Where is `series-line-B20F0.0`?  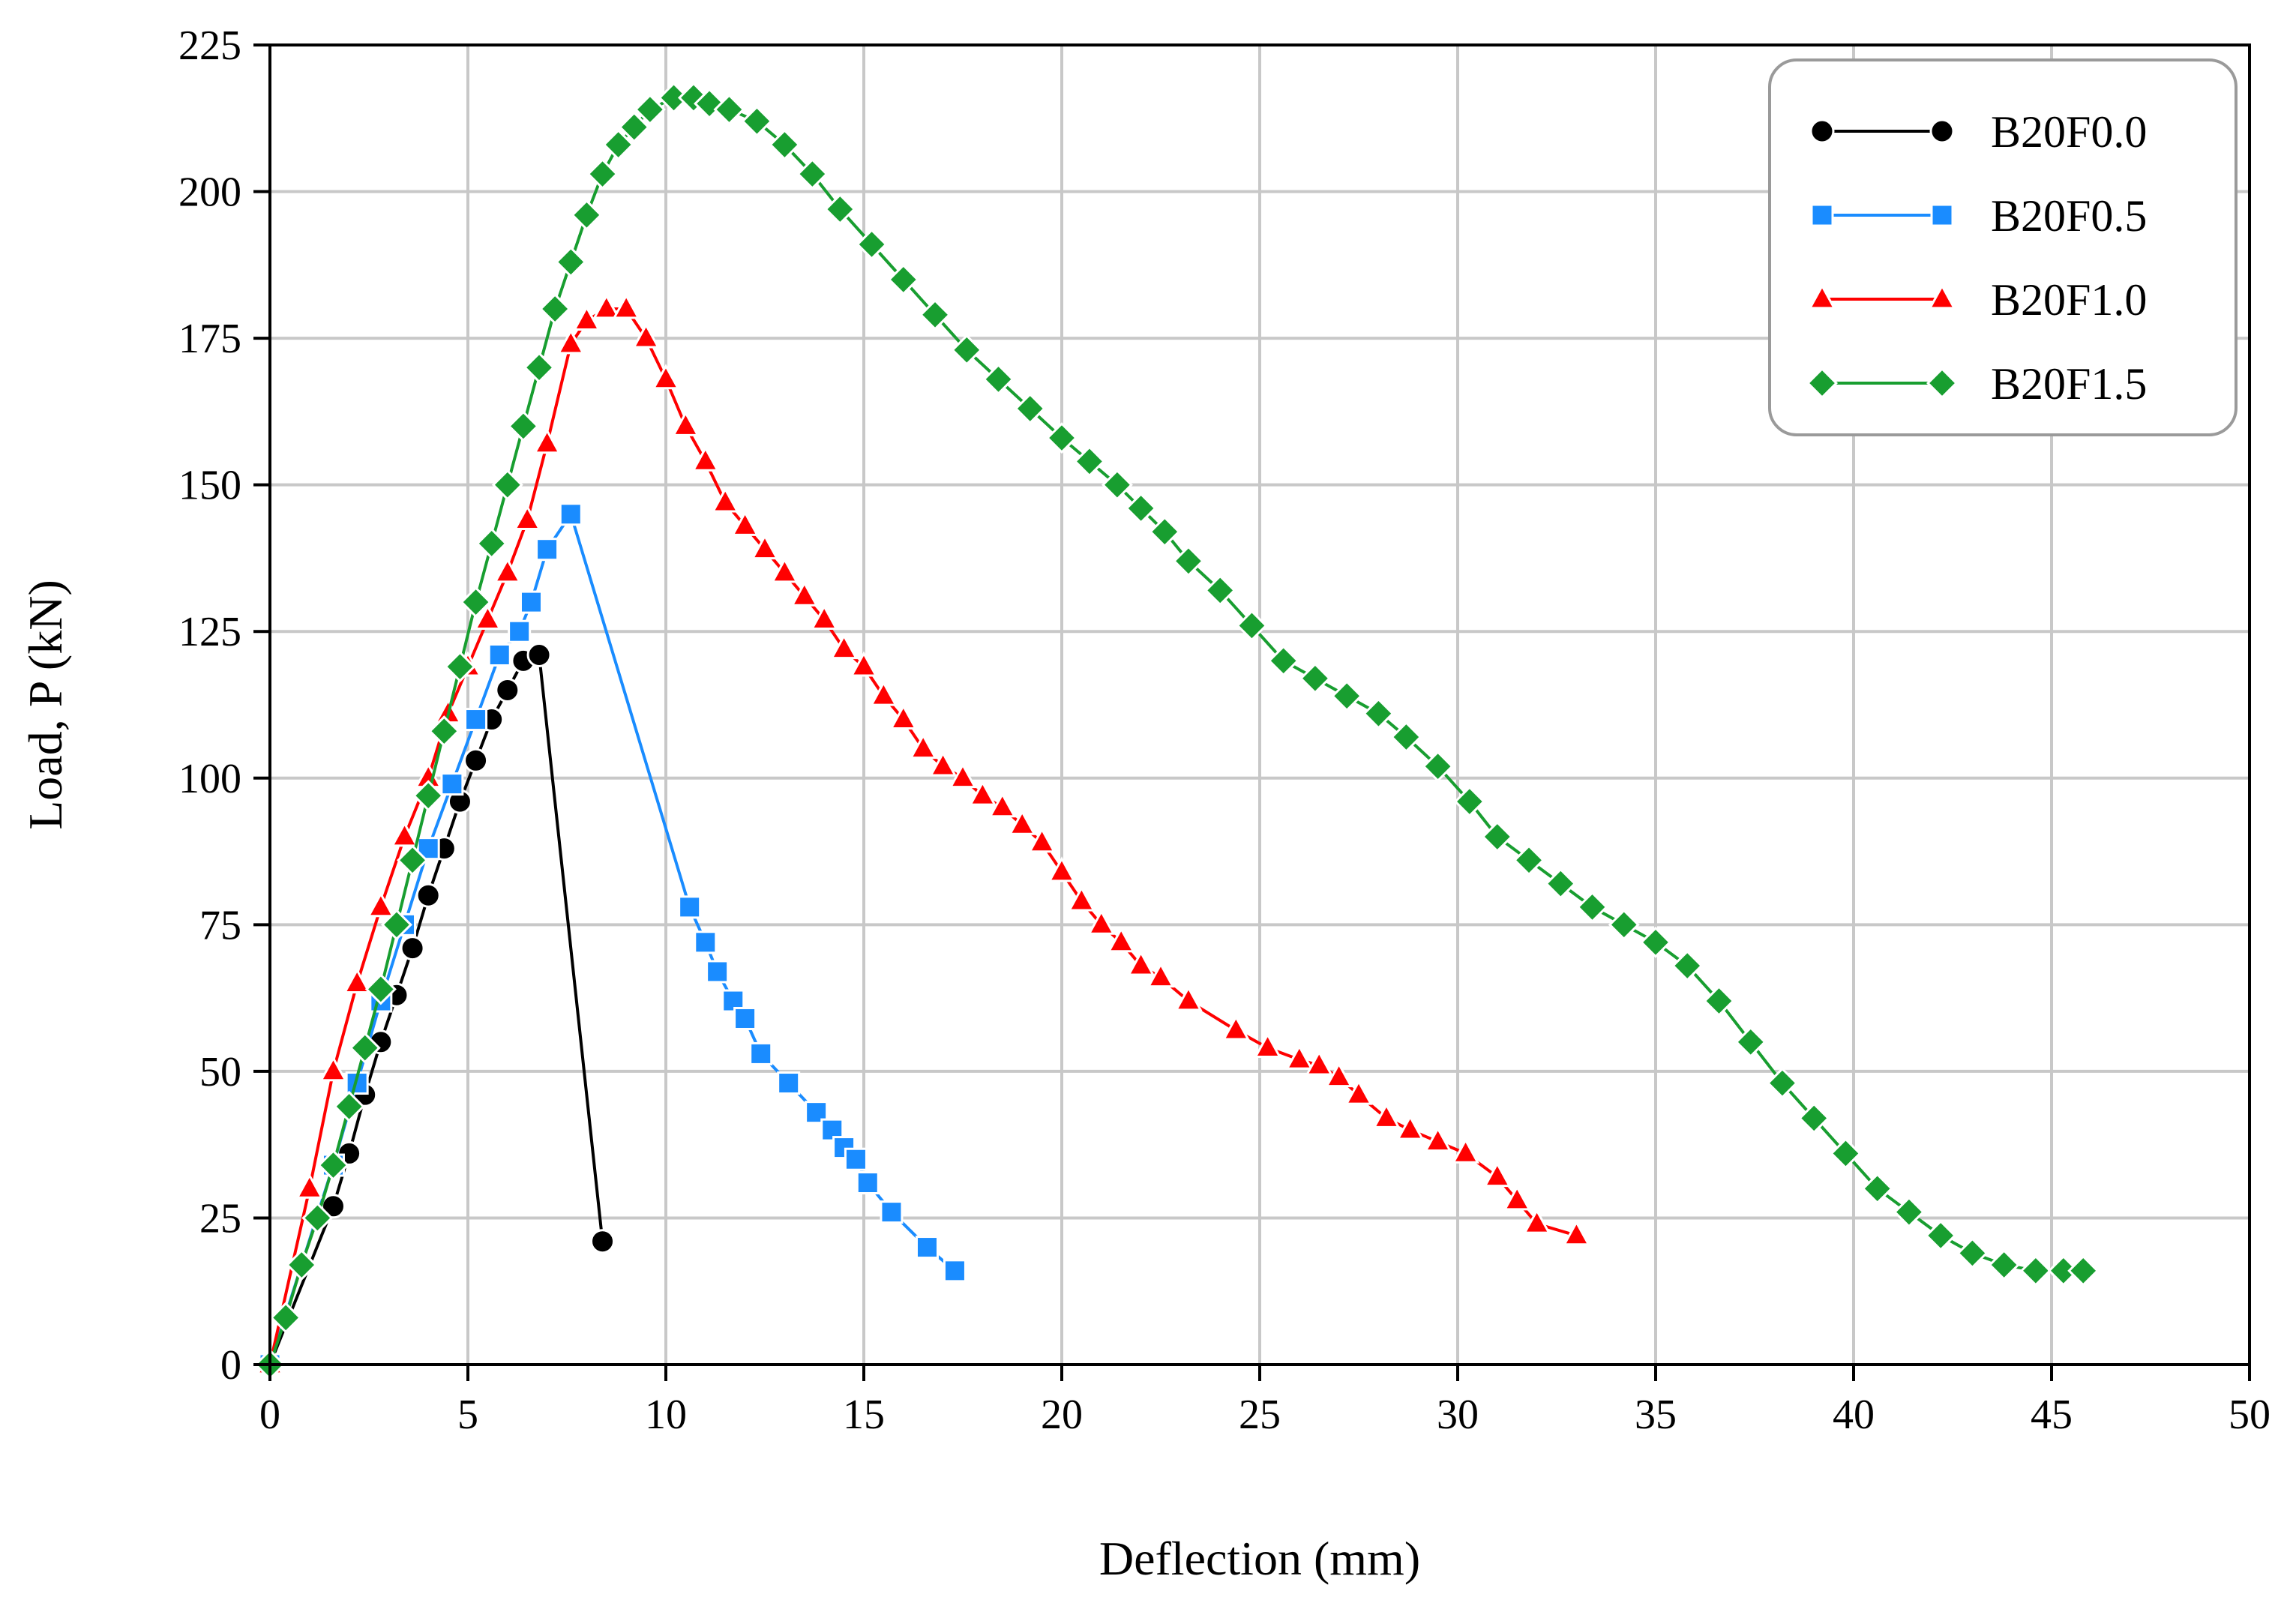
series-line-B20F0.0 is located at coordinates (436, 1008).